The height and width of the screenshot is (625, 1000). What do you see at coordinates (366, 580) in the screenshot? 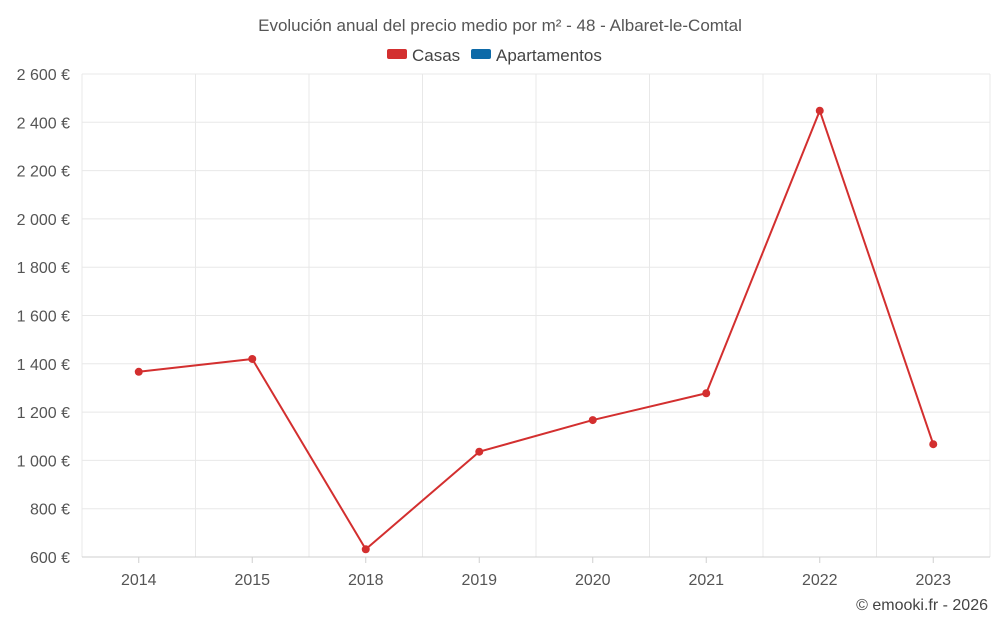
I see `x-tick-label: 2018` at bounding box center [366, 580].